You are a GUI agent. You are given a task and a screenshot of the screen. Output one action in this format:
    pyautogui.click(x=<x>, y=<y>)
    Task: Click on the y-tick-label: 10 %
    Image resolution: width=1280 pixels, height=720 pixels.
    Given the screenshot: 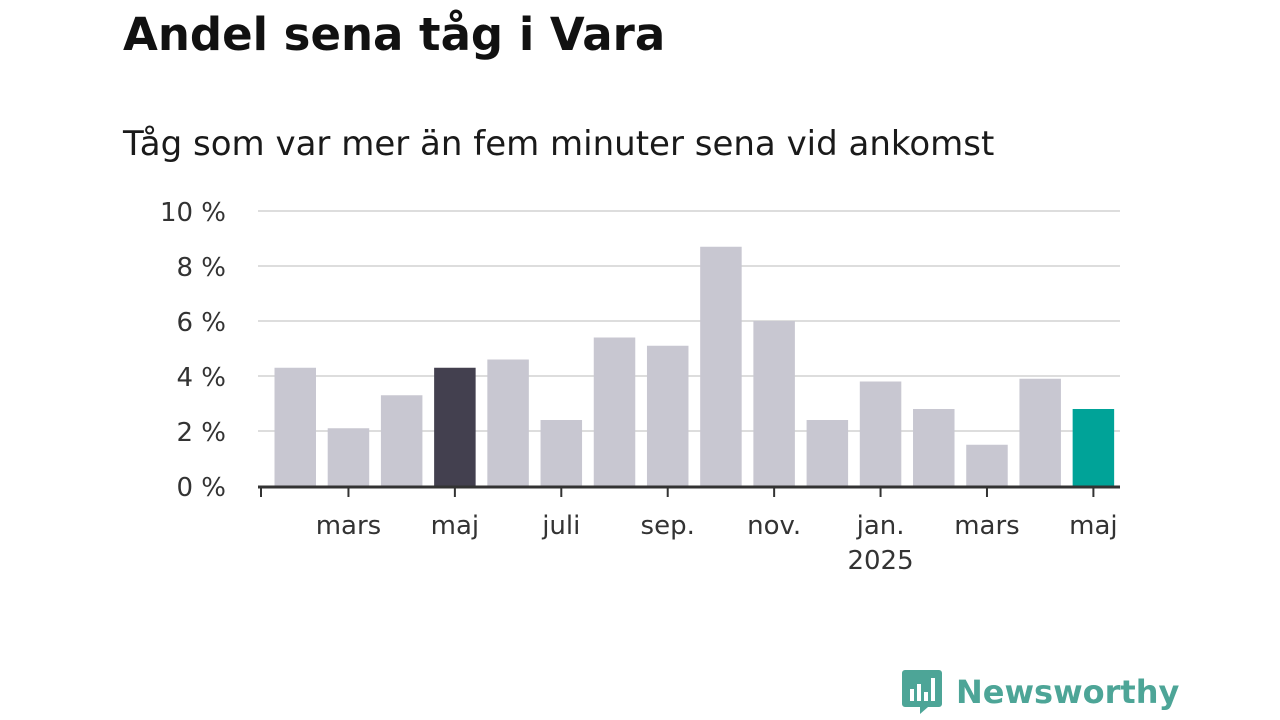 What is the action you would take?
    pyautogui.click(x=193, y=213)
    